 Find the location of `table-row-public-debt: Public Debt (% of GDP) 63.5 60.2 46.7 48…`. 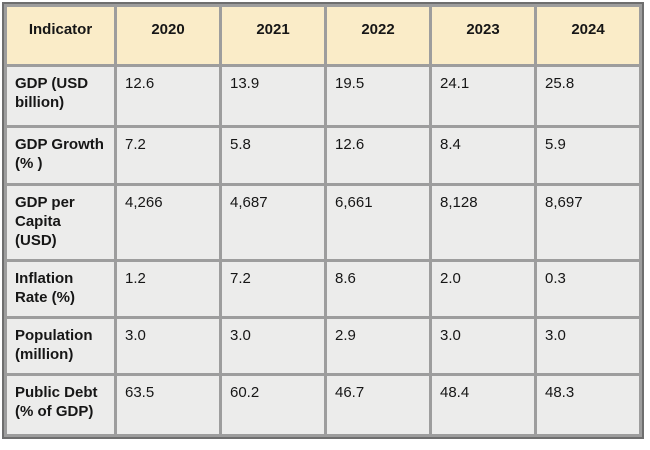

table-row-public-debt: Public Debt (% of GDP) 63.5 60.2 46.7 48… is located at coordinates (323, 405).